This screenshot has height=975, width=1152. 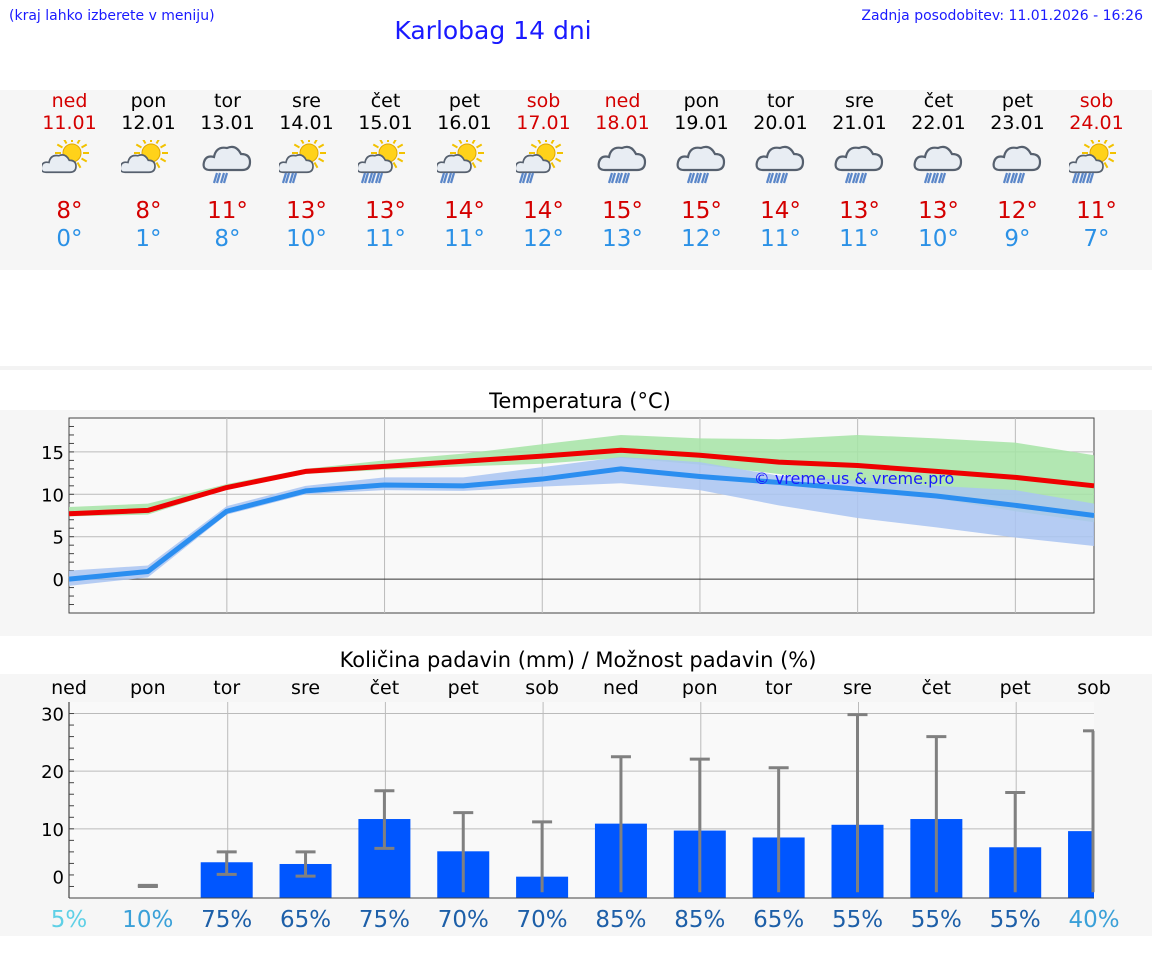 What do you see at coordinates (69, 239) in the screenshot?
I see `forecast-min-temp: 0°` at bounding box center [69, 239].